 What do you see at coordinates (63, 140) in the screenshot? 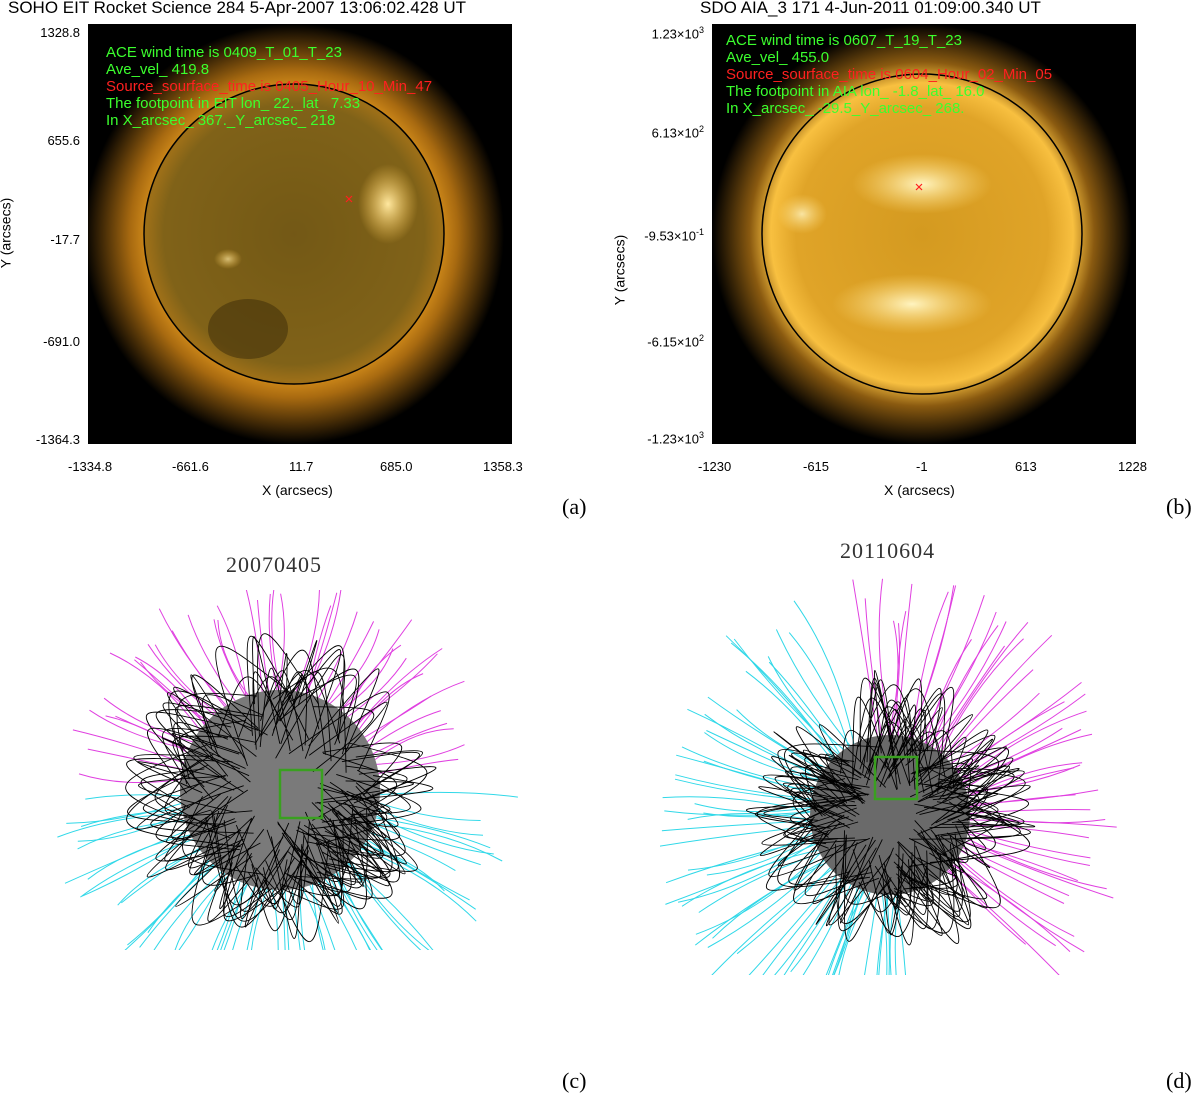
I see `panel-a-ytick-2: 655.6` at bounding box center [63, 140].